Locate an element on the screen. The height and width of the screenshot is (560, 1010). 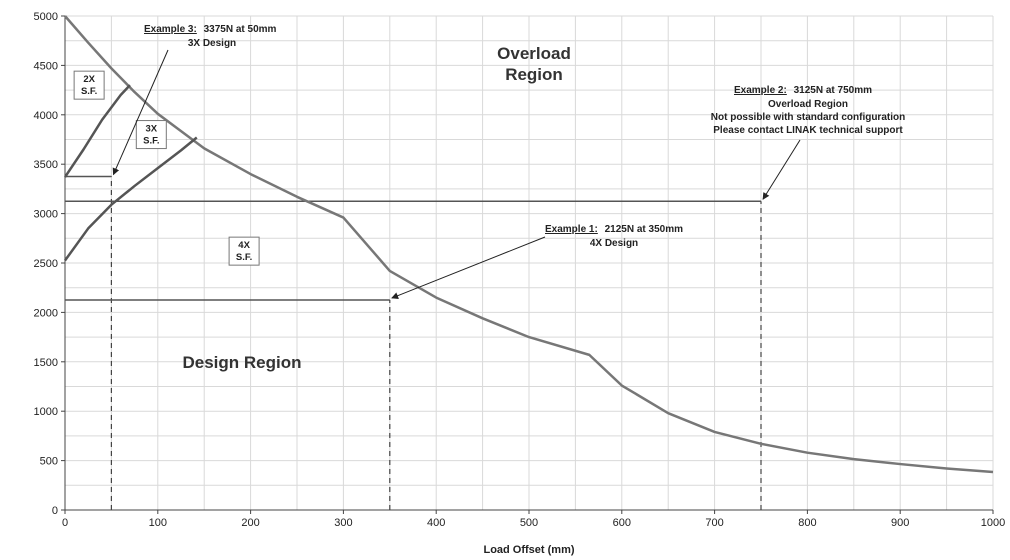
safety-factor-box-text: 2X is located at coordinates (89, 79).